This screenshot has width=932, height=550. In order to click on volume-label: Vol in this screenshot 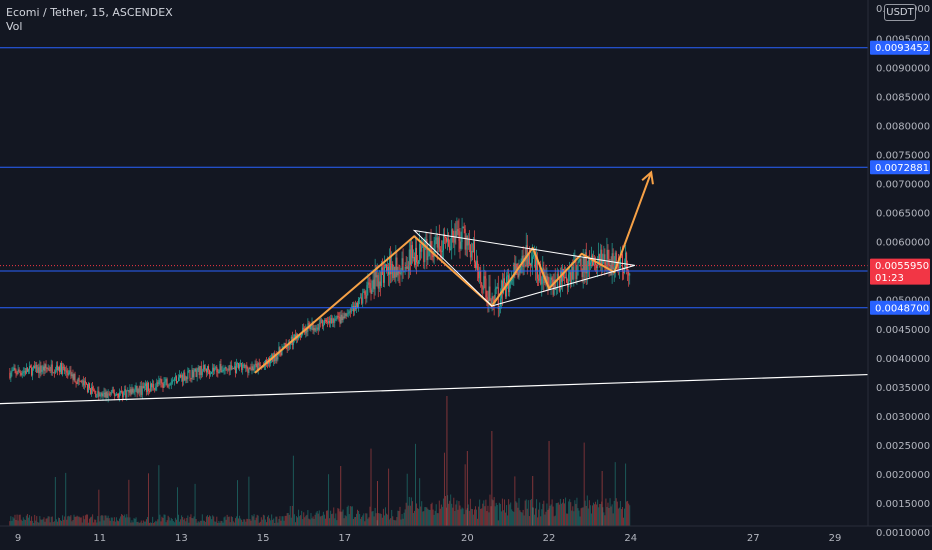, I will do `click(14, 26)`.